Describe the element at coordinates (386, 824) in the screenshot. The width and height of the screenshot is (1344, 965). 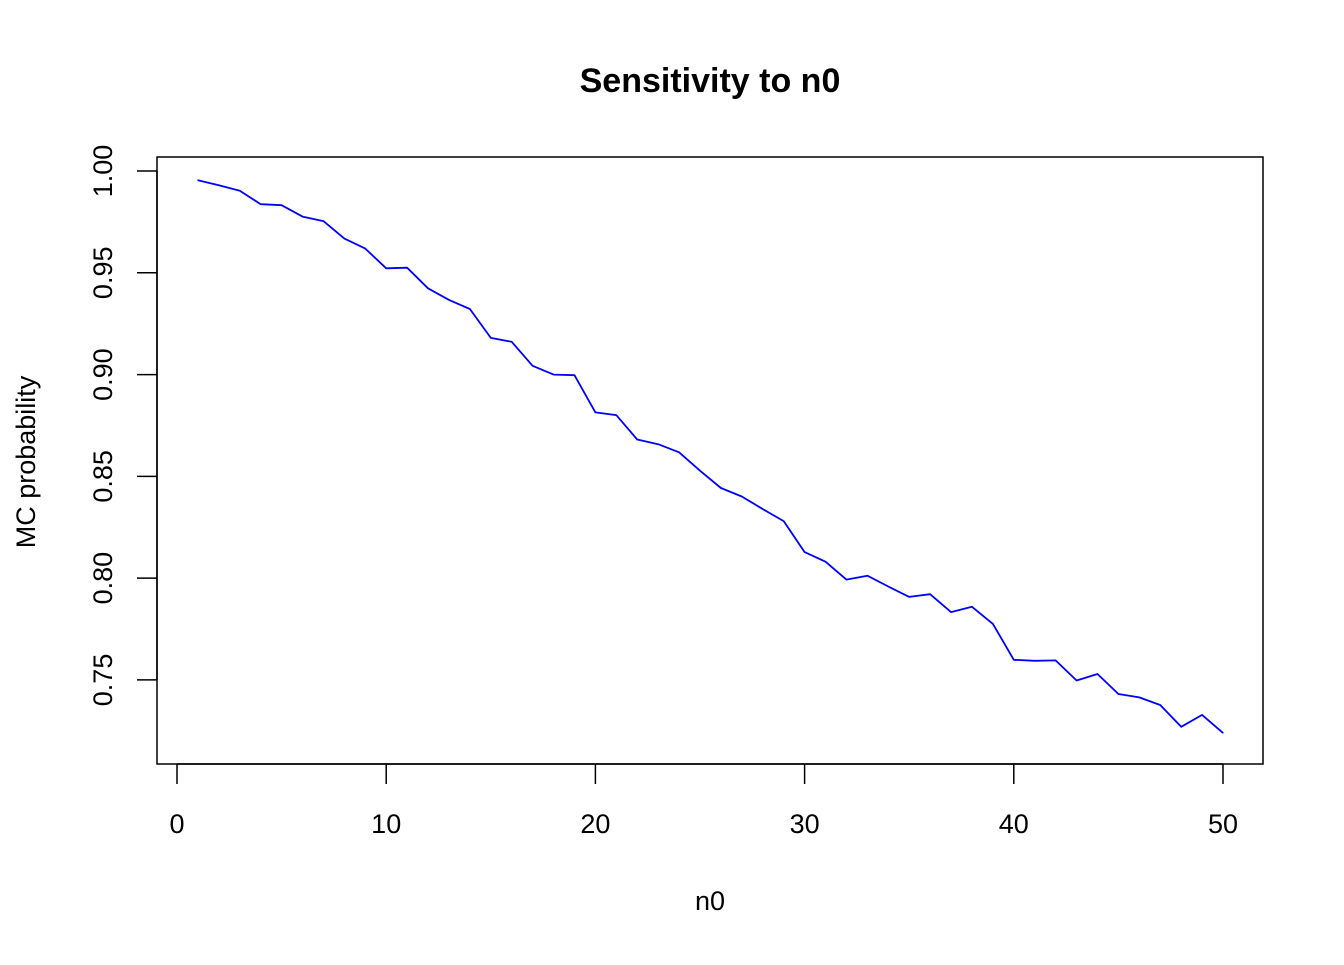
I see `x-tick-label: 10` at that location.